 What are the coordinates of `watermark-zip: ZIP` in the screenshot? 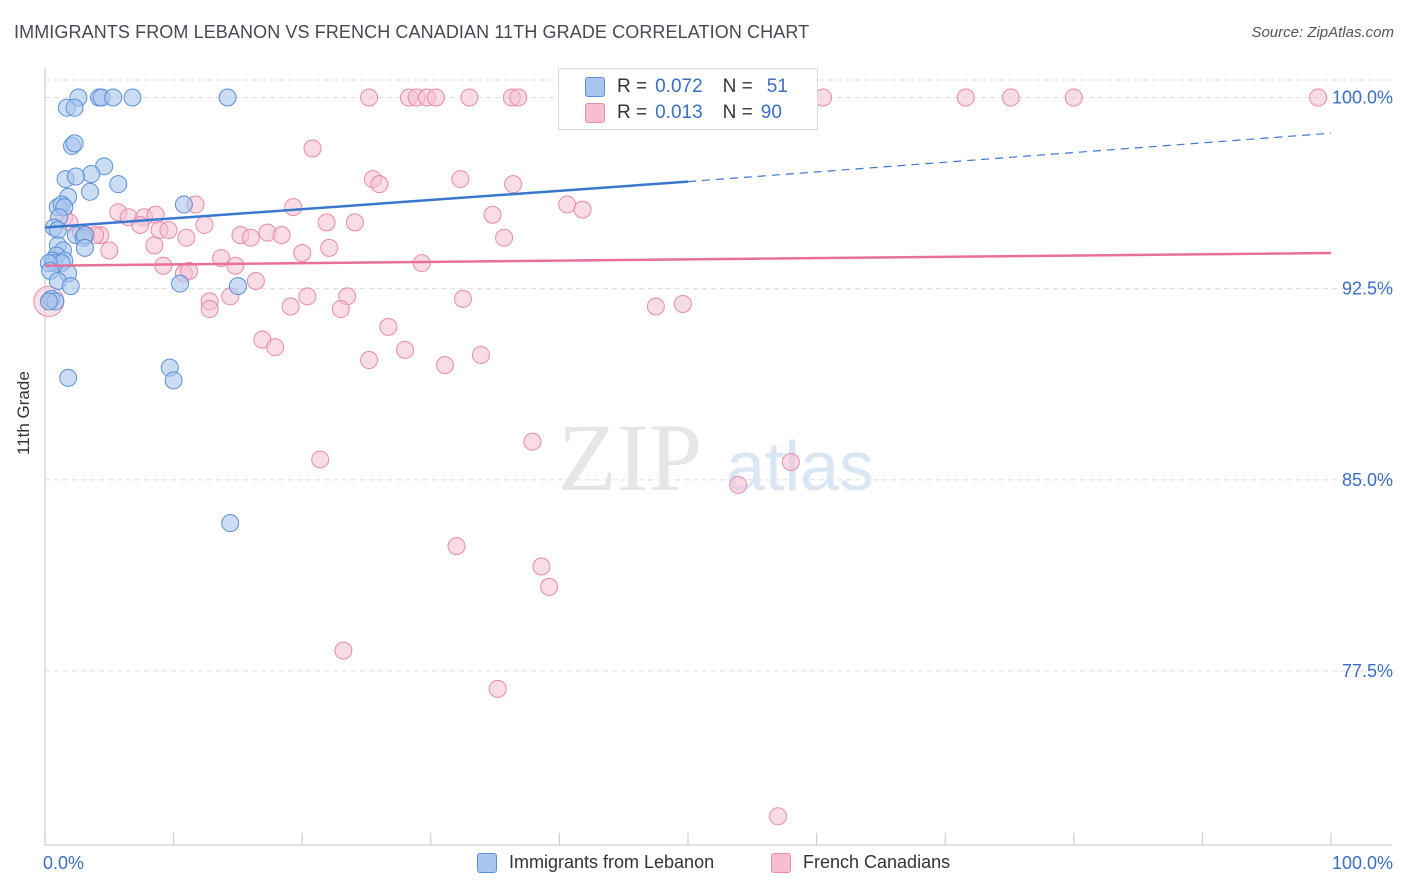 It's located at (630, 457).